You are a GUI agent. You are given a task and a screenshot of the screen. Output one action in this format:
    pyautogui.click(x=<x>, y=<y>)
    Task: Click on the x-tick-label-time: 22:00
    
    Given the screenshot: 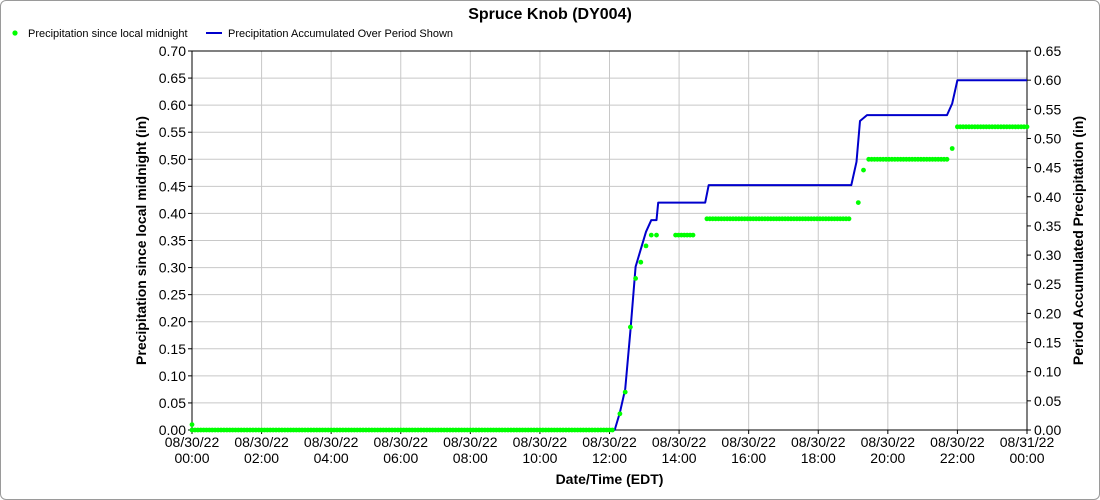 What is the action you would take?
    pyautogui.click(x=957, y=458)
    